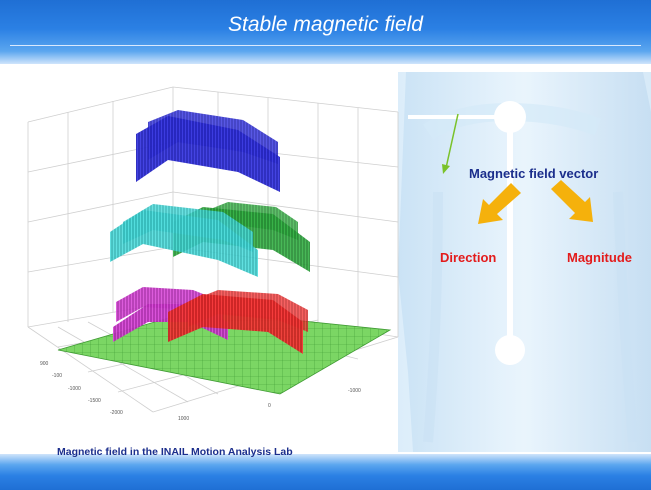 Image resolution: width=651 pixels, height=490 pixels. Describe the element at coordinates (325, 472) in the screenshot. I see `footer-bar` at that location.